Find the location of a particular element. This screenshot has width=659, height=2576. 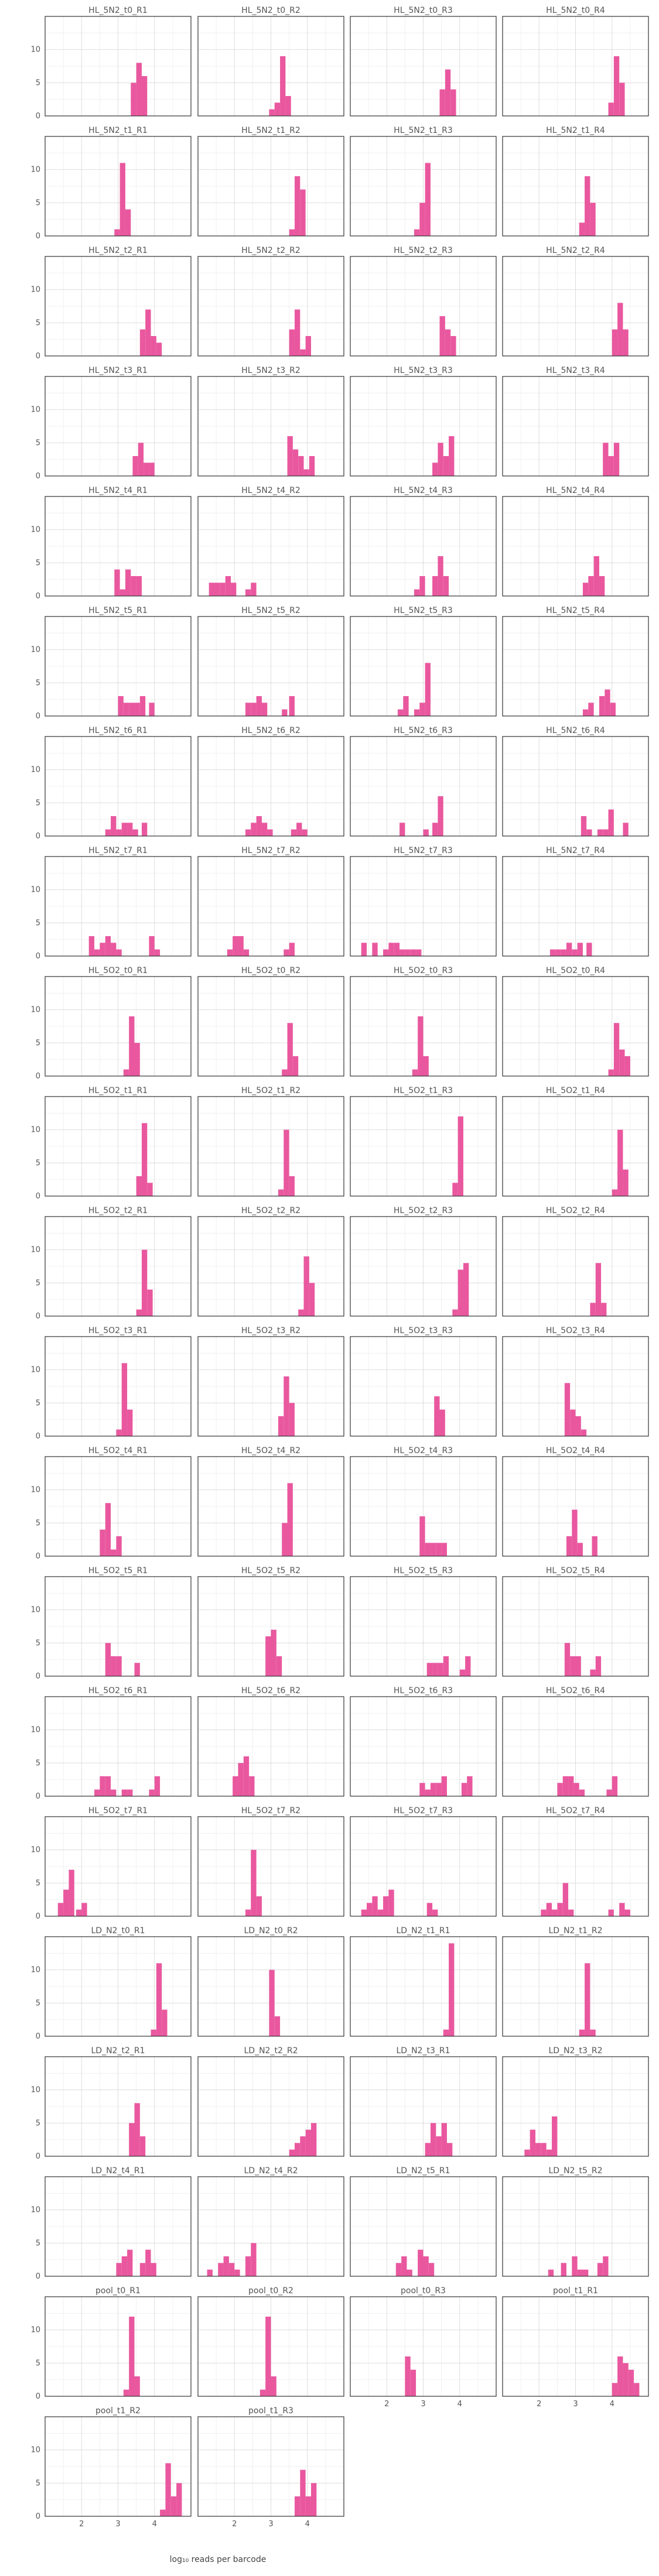

facet-panel: HL_5N2_t2_R1 0 5 10 is located at coordinates (111, 303).